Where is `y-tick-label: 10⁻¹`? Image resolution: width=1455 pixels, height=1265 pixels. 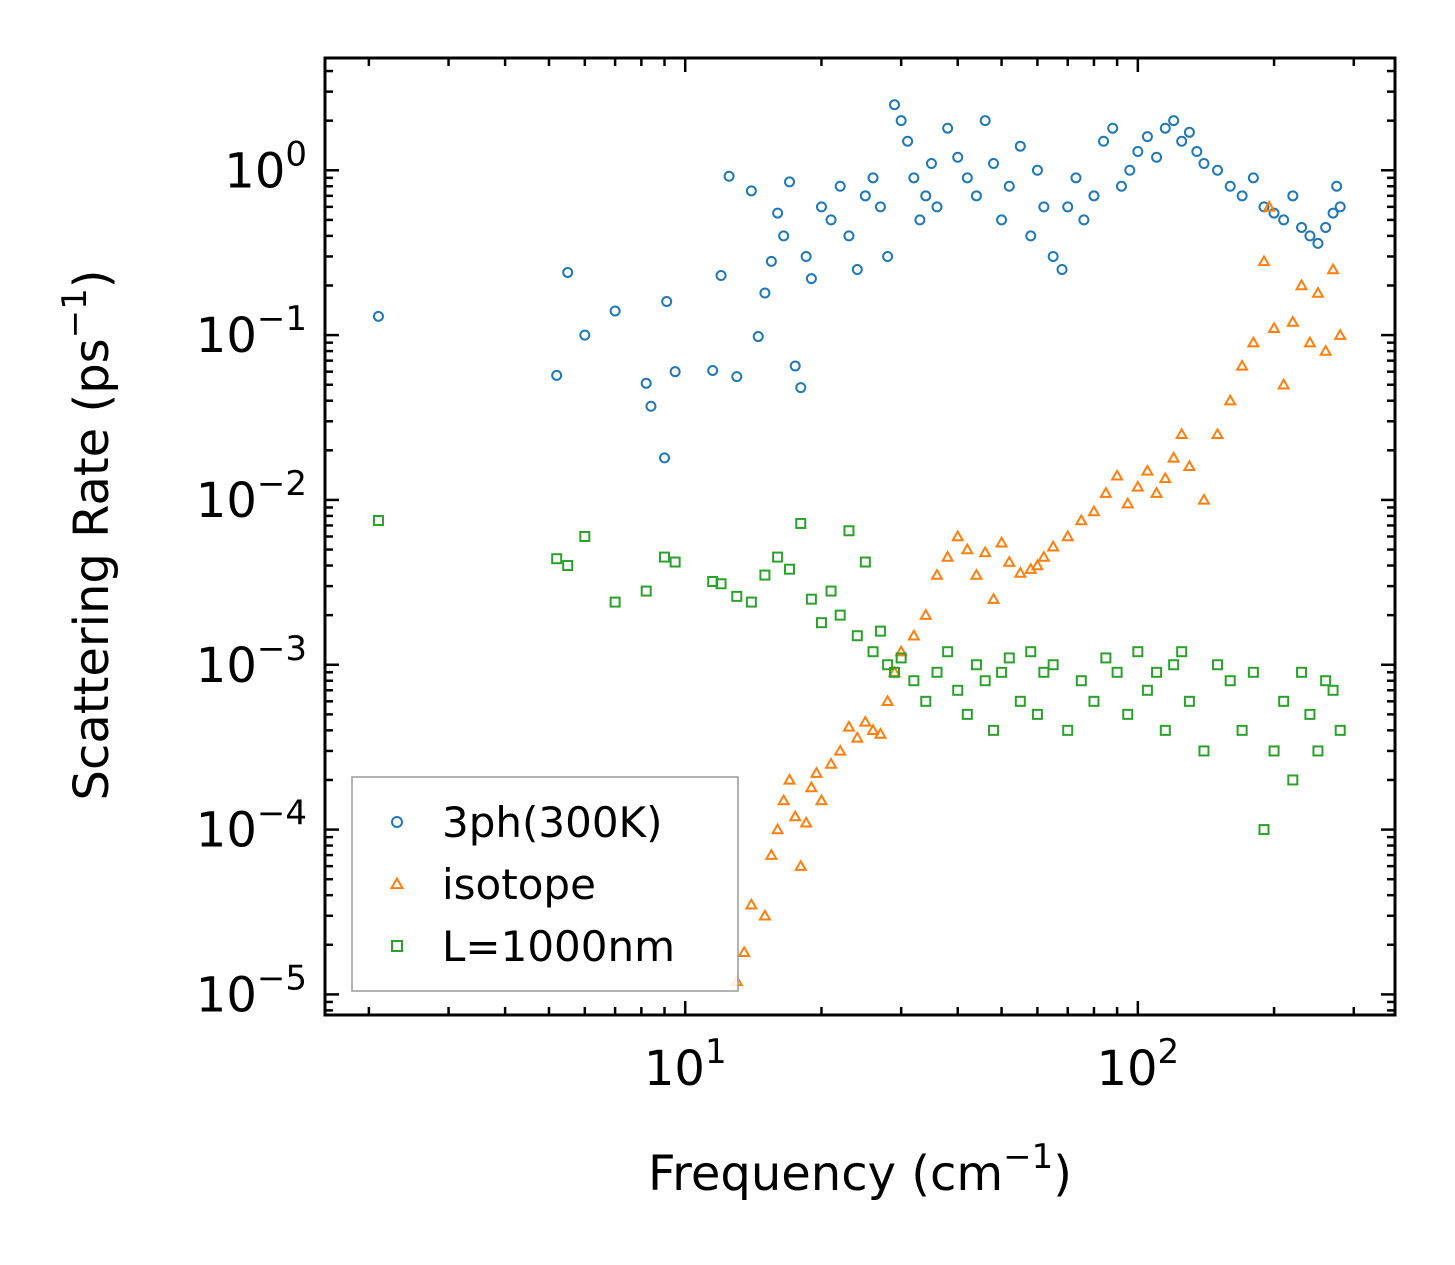 y-tick-label: 10⁻¹ is located at coordinates (251, 331).